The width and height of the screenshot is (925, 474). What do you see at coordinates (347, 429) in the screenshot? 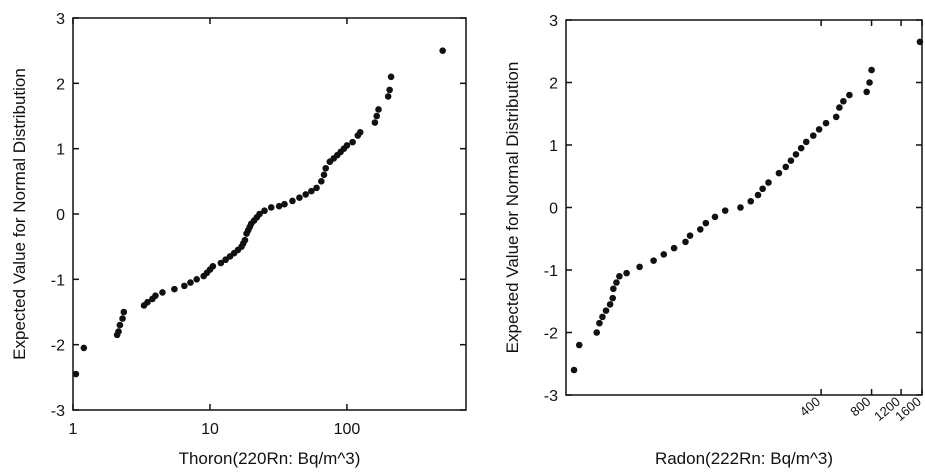
I see `x-tick-label: 100` at bounding box center [347, 429].